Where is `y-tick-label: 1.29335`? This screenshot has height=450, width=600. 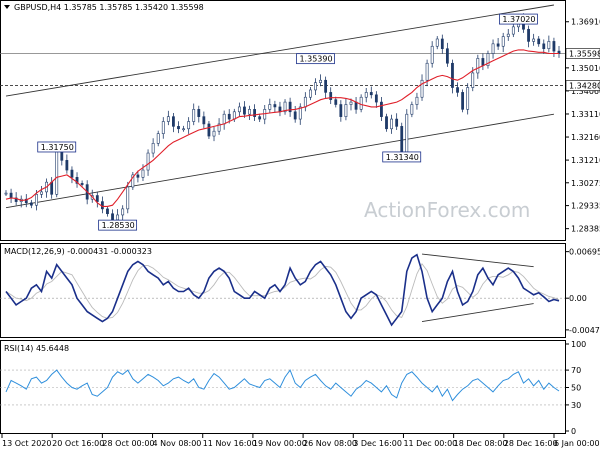
y-tick-label: 1.29335 is located at coordinates (585, 206).